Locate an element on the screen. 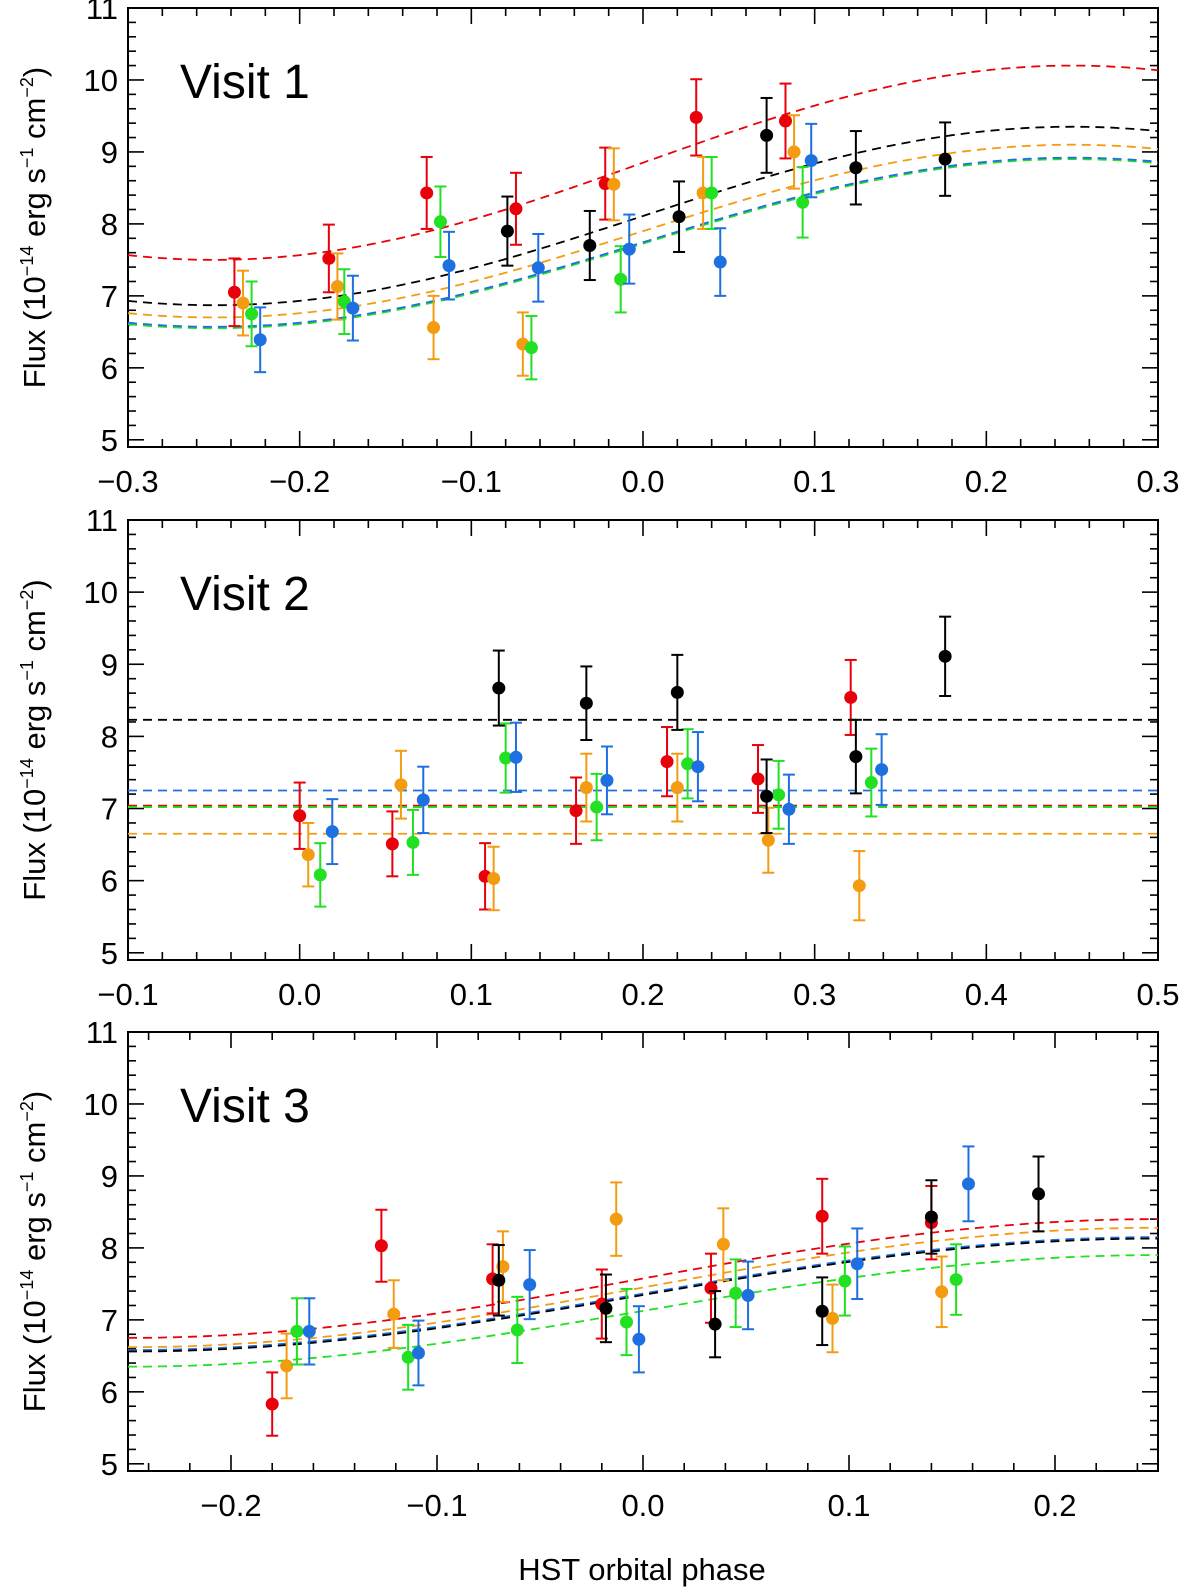  y-axis-label-text: Flux (10 is located at coordinates (34, 845).